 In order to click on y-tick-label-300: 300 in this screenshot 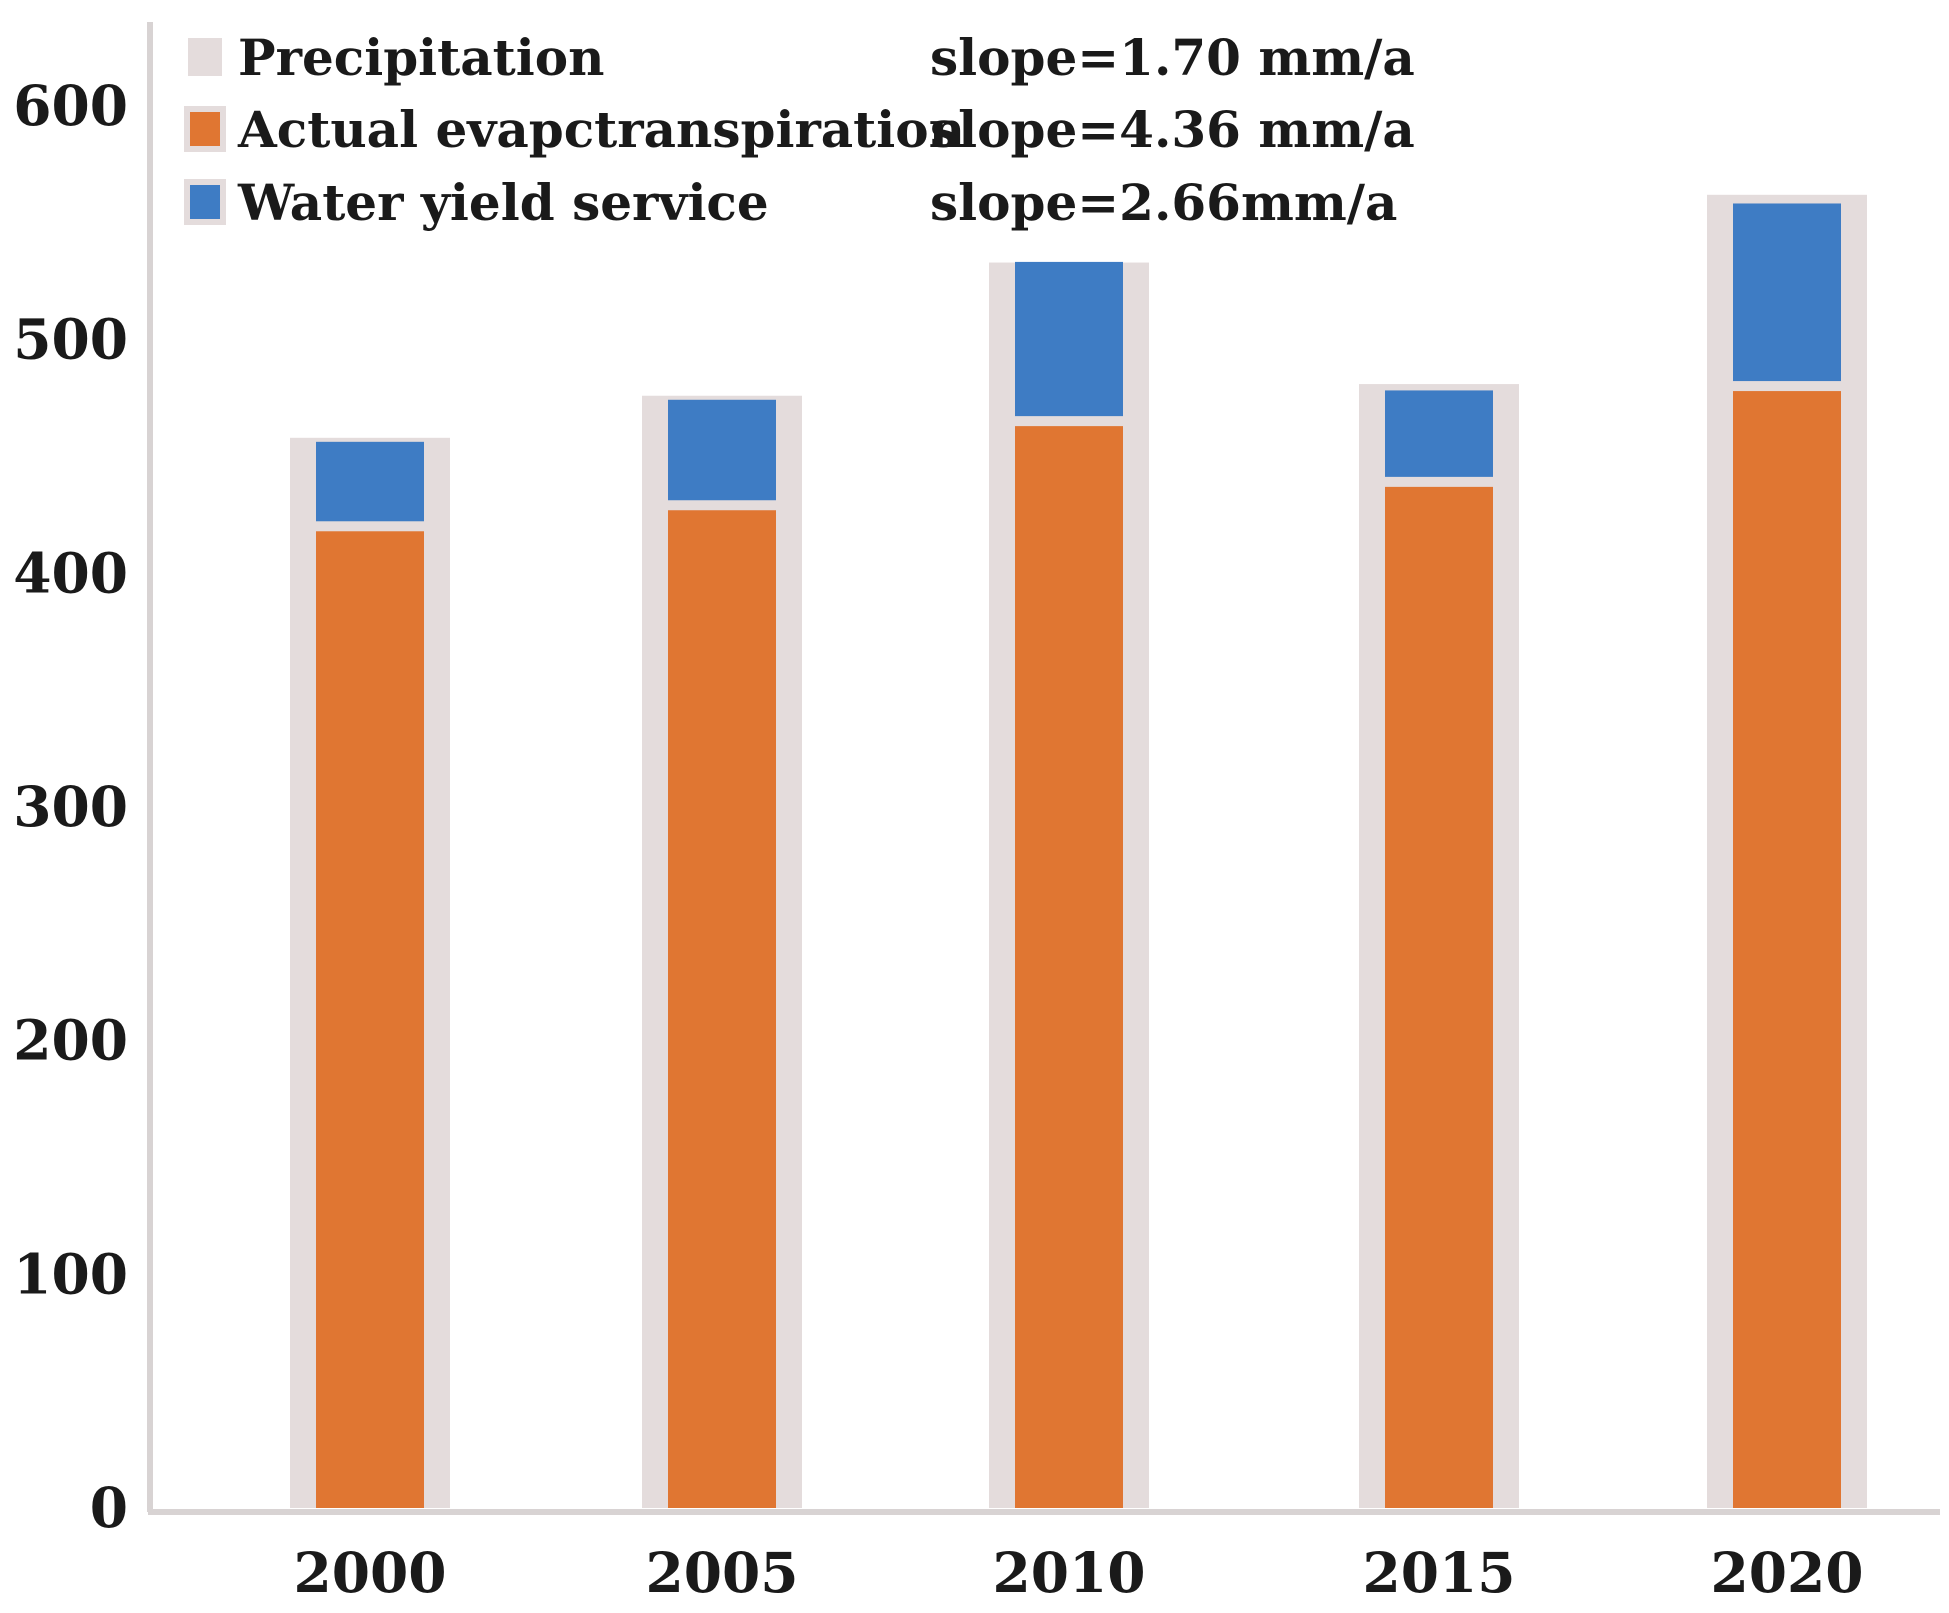, I will do `click(70, 806)`.